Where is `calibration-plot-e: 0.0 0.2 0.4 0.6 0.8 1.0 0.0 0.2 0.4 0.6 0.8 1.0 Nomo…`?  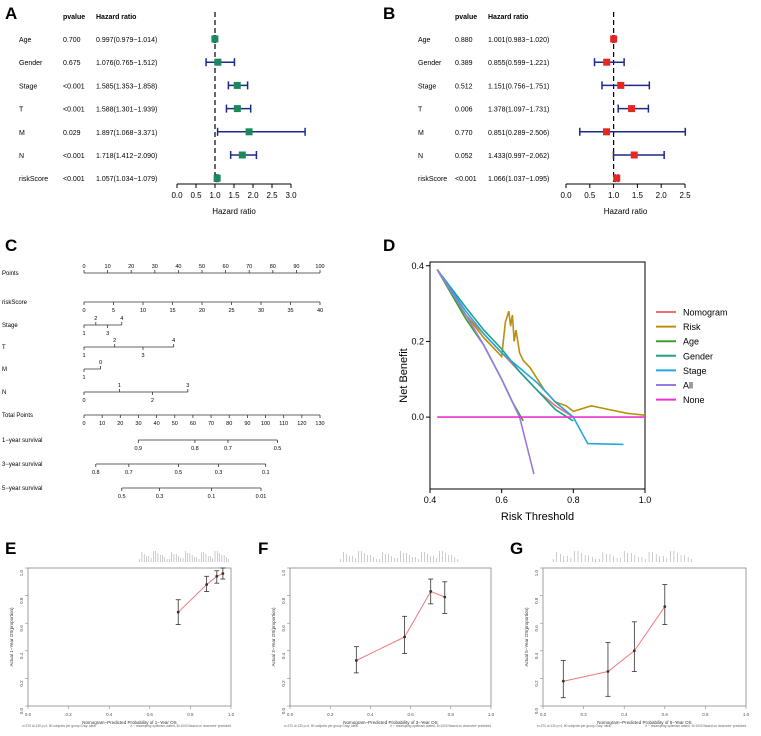 calibration-plot-e: 0.0 0.2 0.4 0.6 0.8 1.0 0.0 0.2 0.4 0.6 0.8 1.0 Nomo… is located at coordinates (122, 639).